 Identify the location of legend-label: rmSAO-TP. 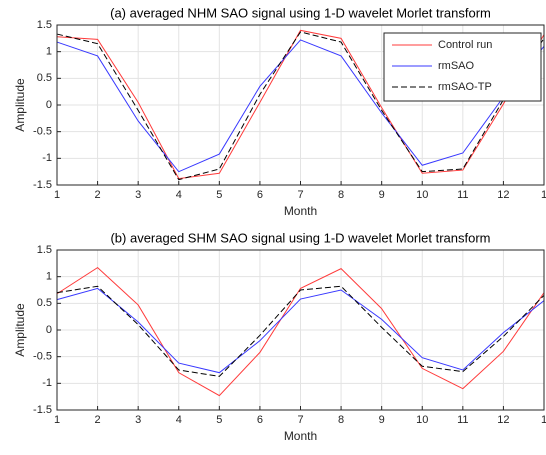
(465, 87).